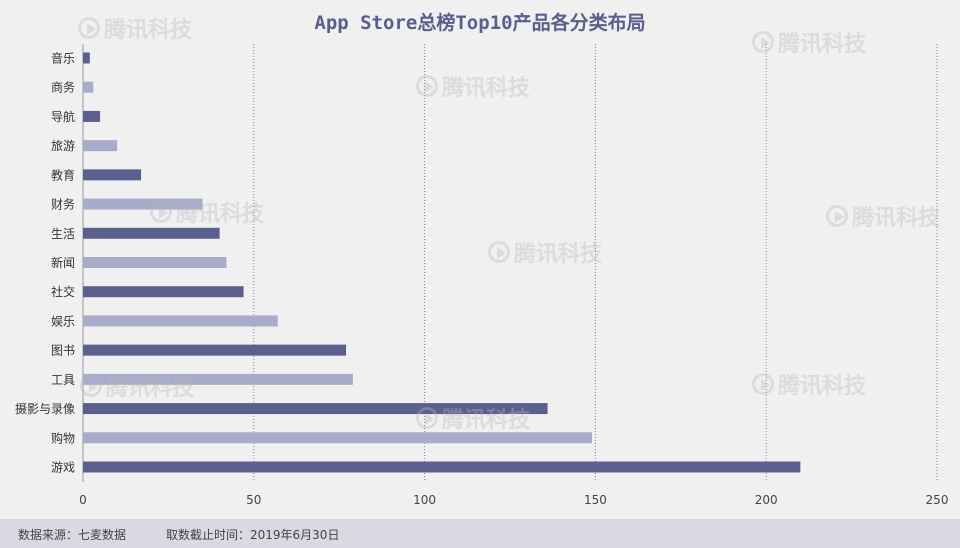 This screenshot has width=960, height=548. Describe the element at coordinates (480, 23) in the screenshot. I see `chart-title: App Store总榜Top10产品各分类布局` at that location.